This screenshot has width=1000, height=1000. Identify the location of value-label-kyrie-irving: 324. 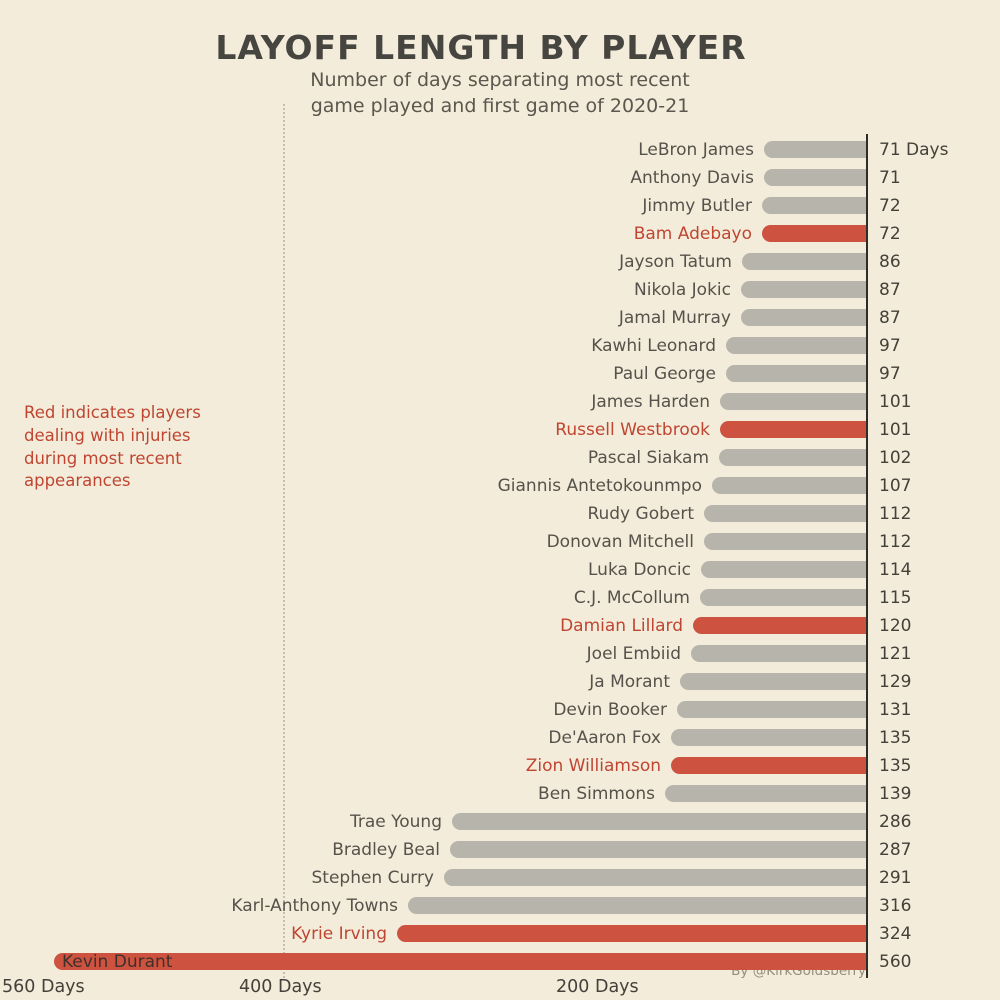
(895, 934).